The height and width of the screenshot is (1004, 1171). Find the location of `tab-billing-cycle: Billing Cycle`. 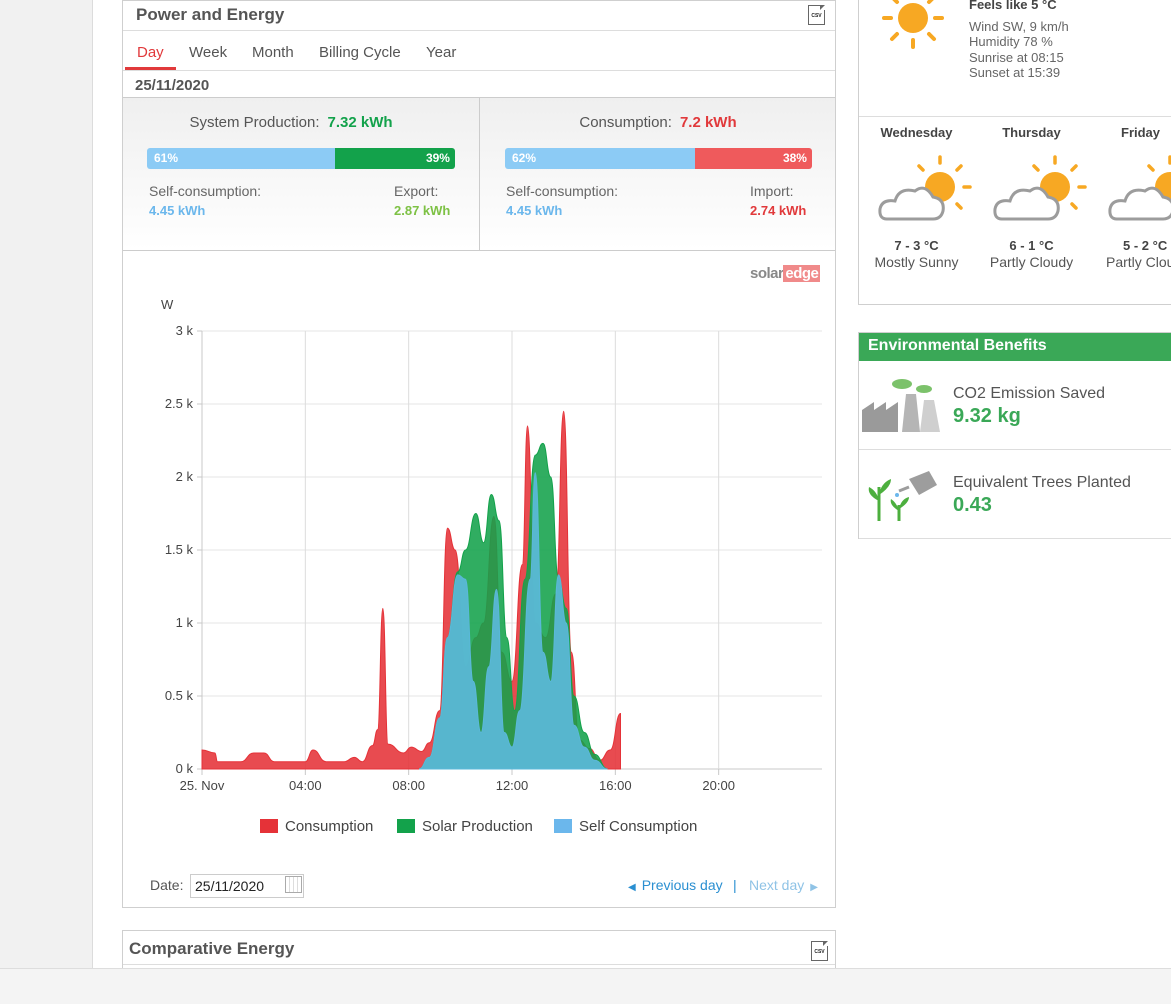

tab-billing-cycle: Billing Cycle is located at coordinates (360, 52).